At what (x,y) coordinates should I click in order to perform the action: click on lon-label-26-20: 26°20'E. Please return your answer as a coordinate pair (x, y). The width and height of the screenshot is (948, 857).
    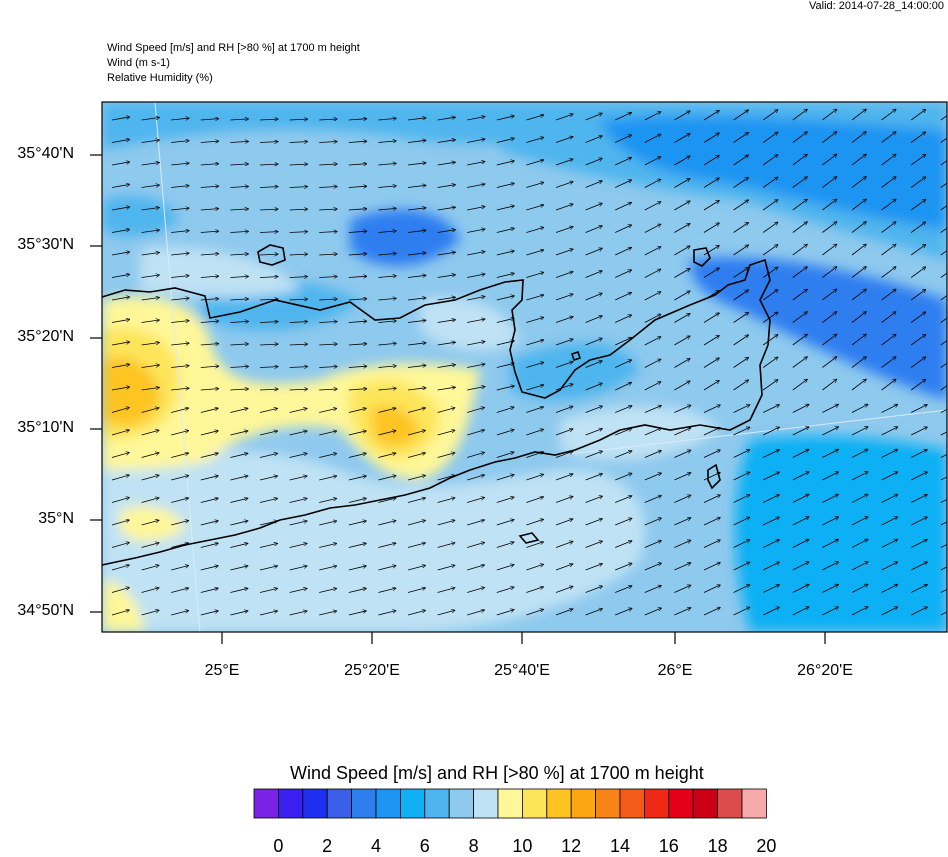
    Looking at the image, I should click on (825, 670).